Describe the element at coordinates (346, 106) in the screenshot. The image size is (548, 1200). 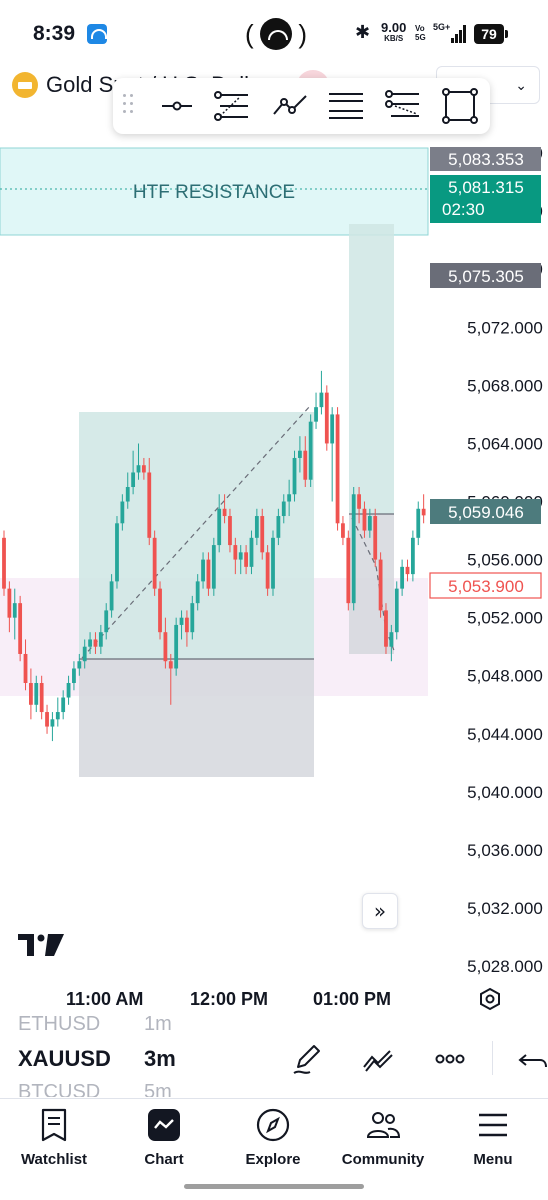
I see `parallel-lines-icon` at that location.